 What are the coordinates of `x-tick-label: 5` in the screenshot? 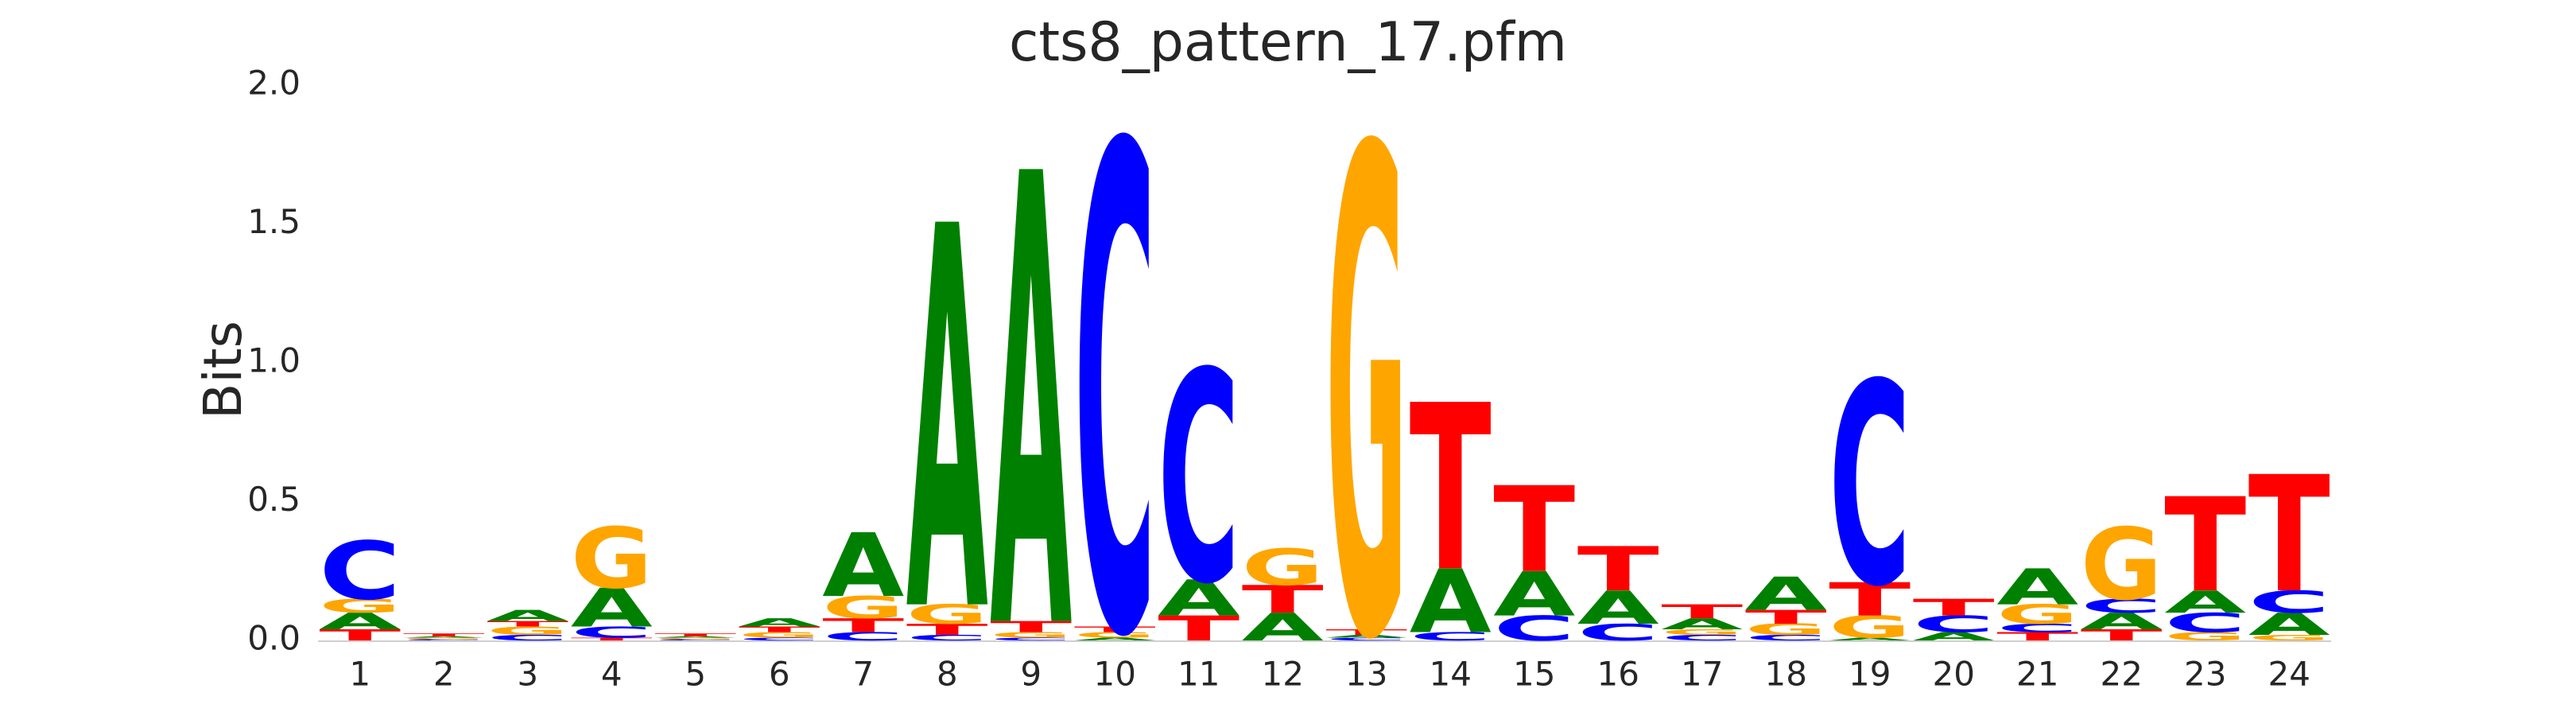 It's located at (695, 674).